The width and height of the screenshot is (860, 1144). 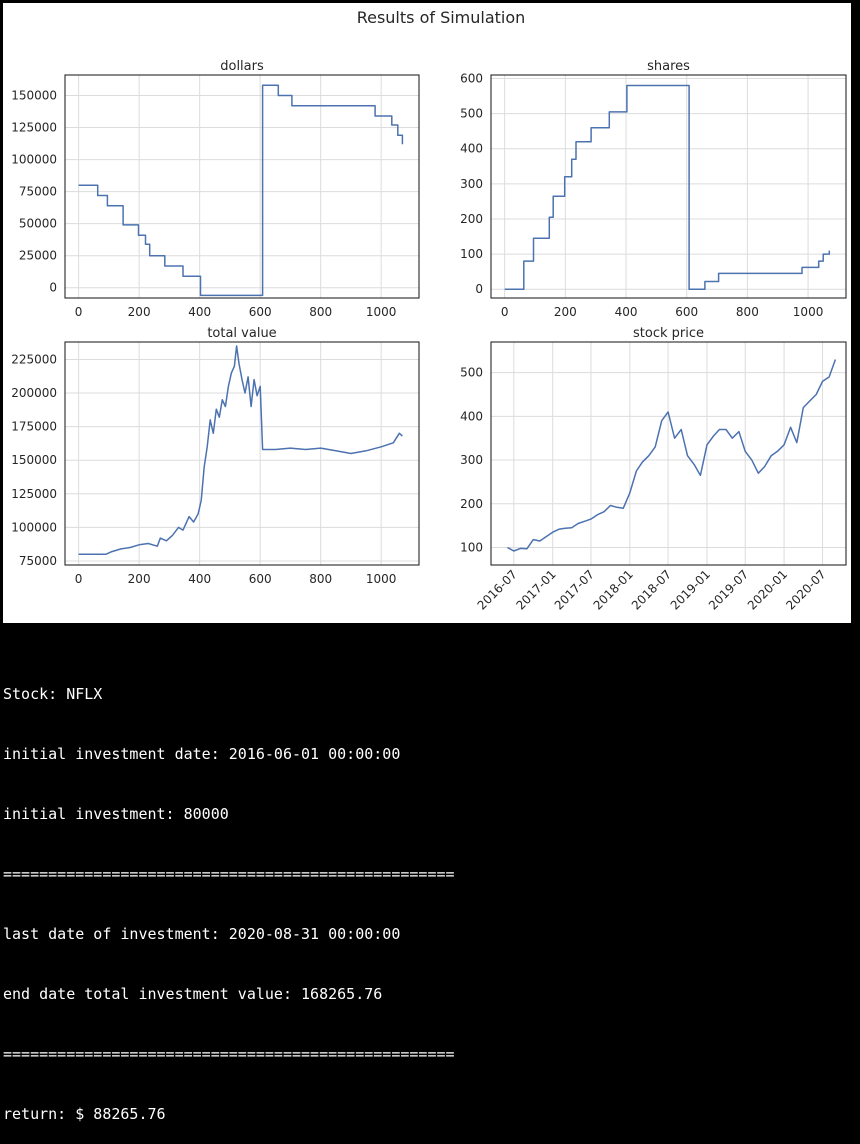 I want to click on y-tick-label: 225000, so click(x=34, y=359).